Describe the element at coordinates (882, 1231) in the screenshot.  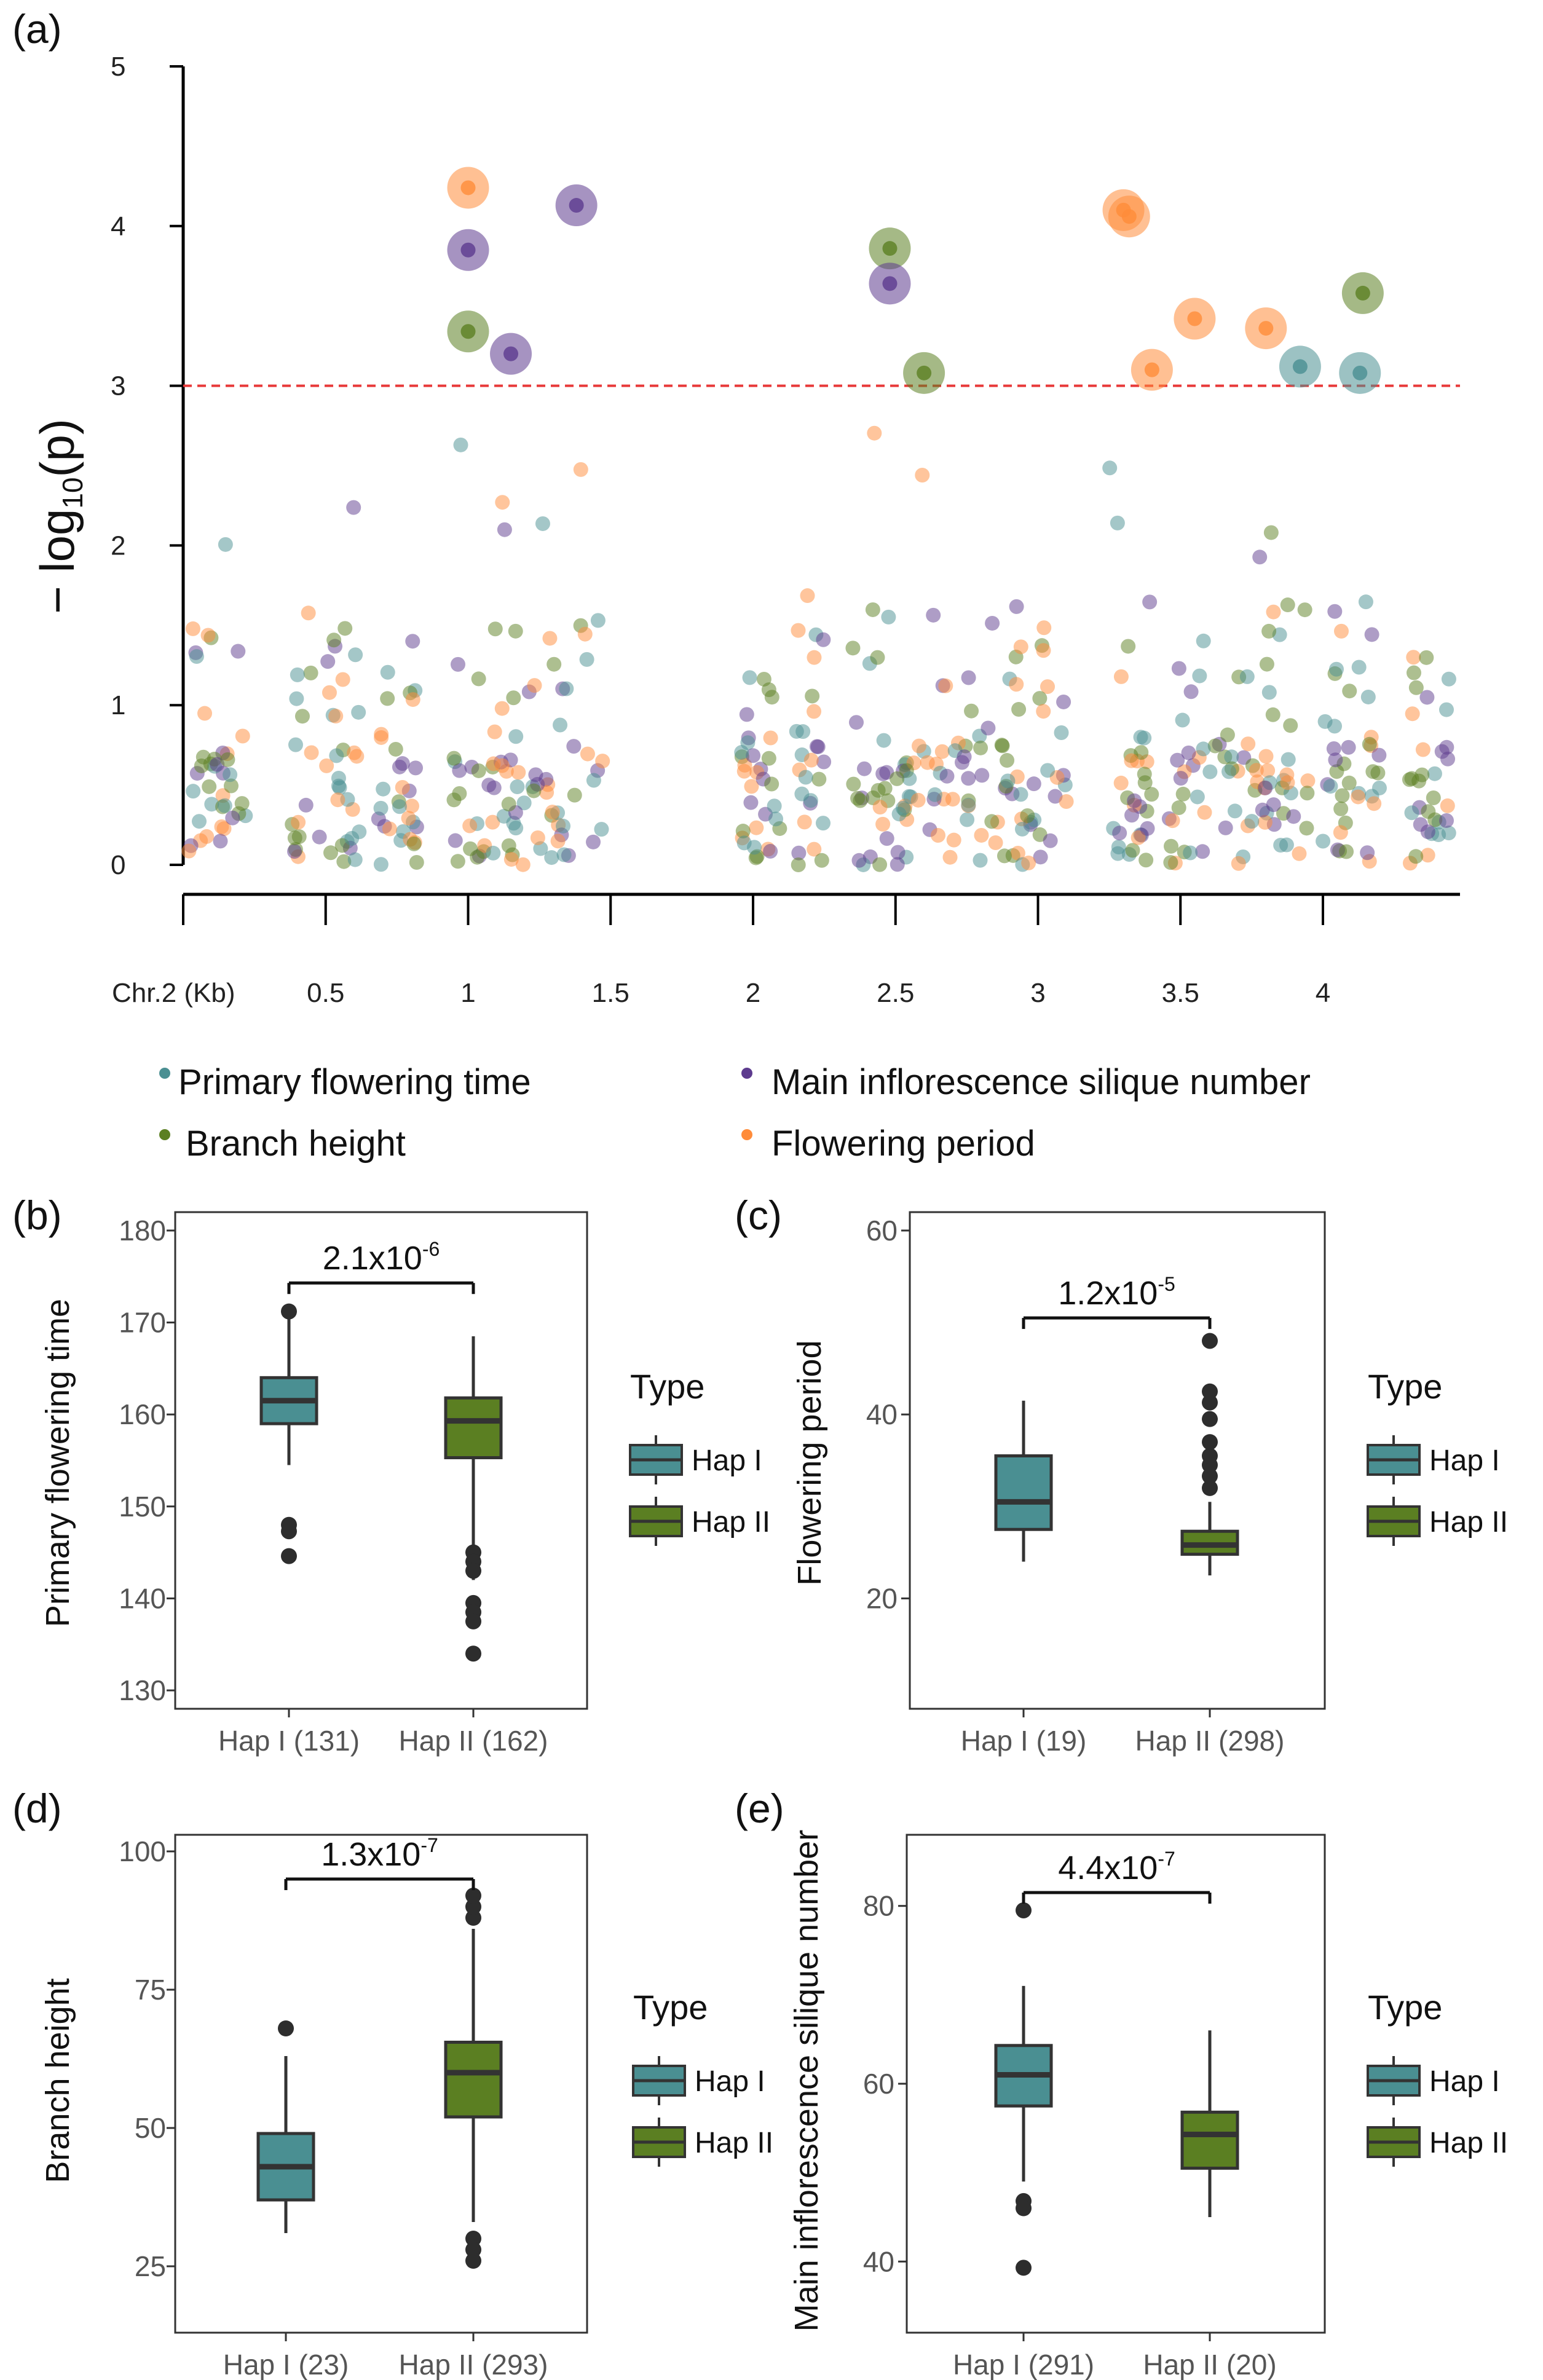
I see `y-tick-label: 60` at that location.